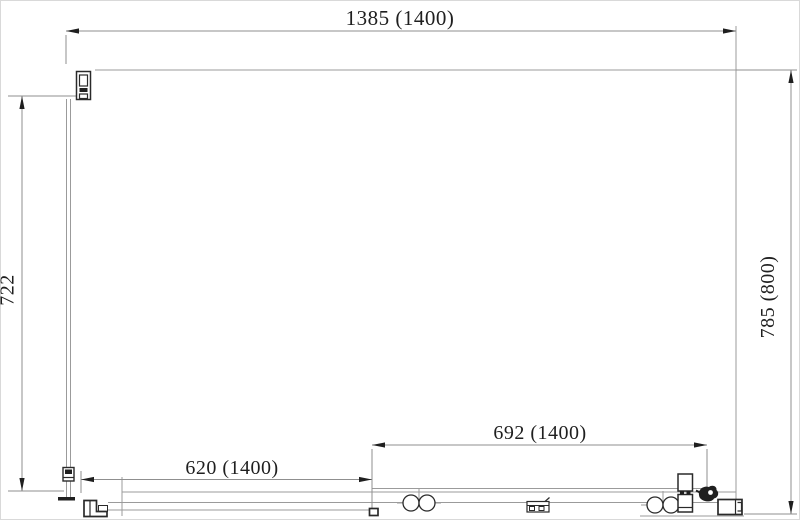 The image size is (800, 520). I want to click on wall-profile-top-left, so click(83, 85).